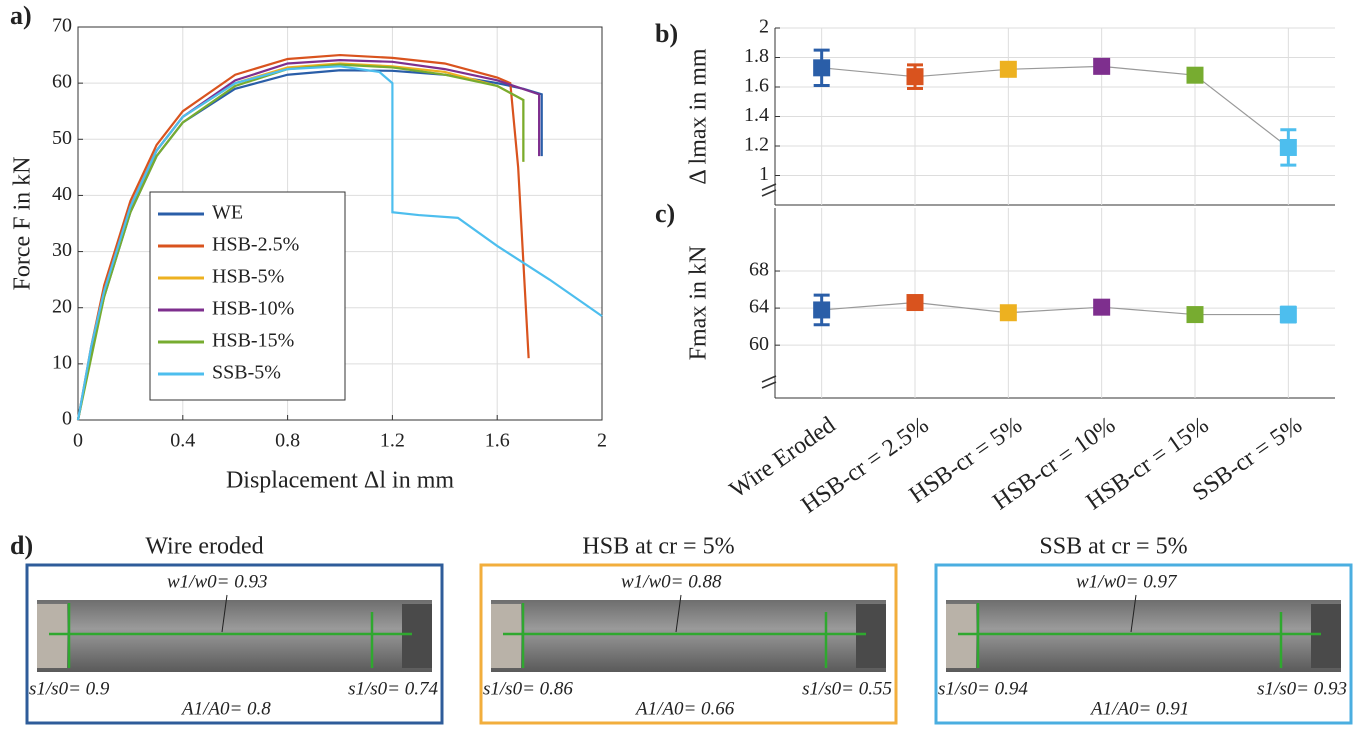  What do you see at coordinates (21, 15) in the screenshot?
I see `panel-label: a)` at bounding box center [21, 15].